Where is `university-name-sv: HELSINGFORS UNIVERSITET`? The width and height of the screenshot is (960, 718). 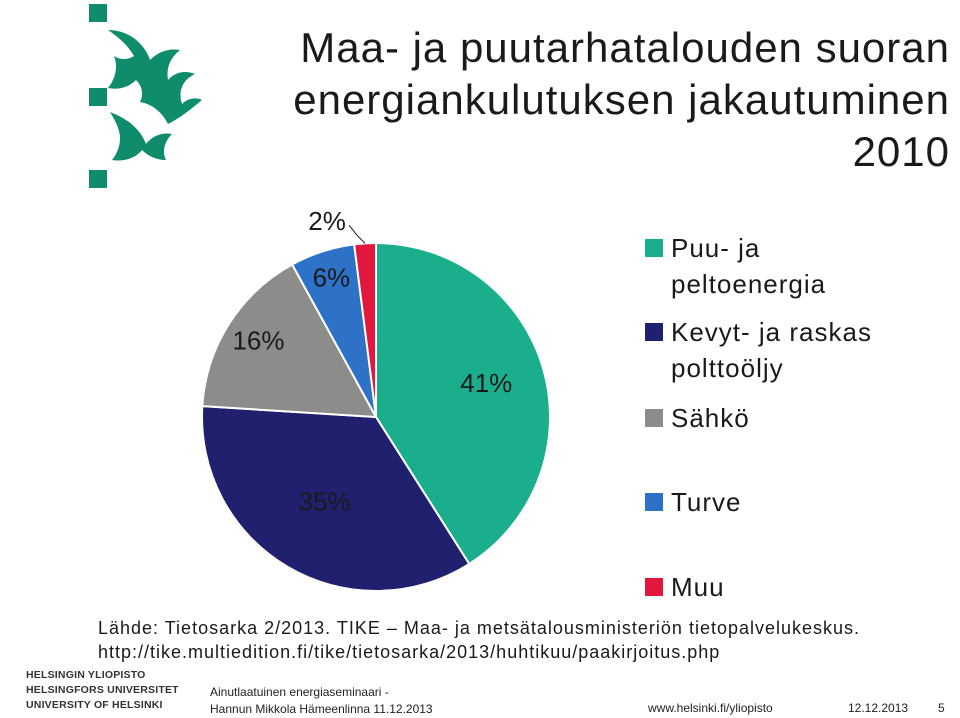 university-name-sv: HELSINGFORS UNIVERSITET is located at coordinates (102, 690).